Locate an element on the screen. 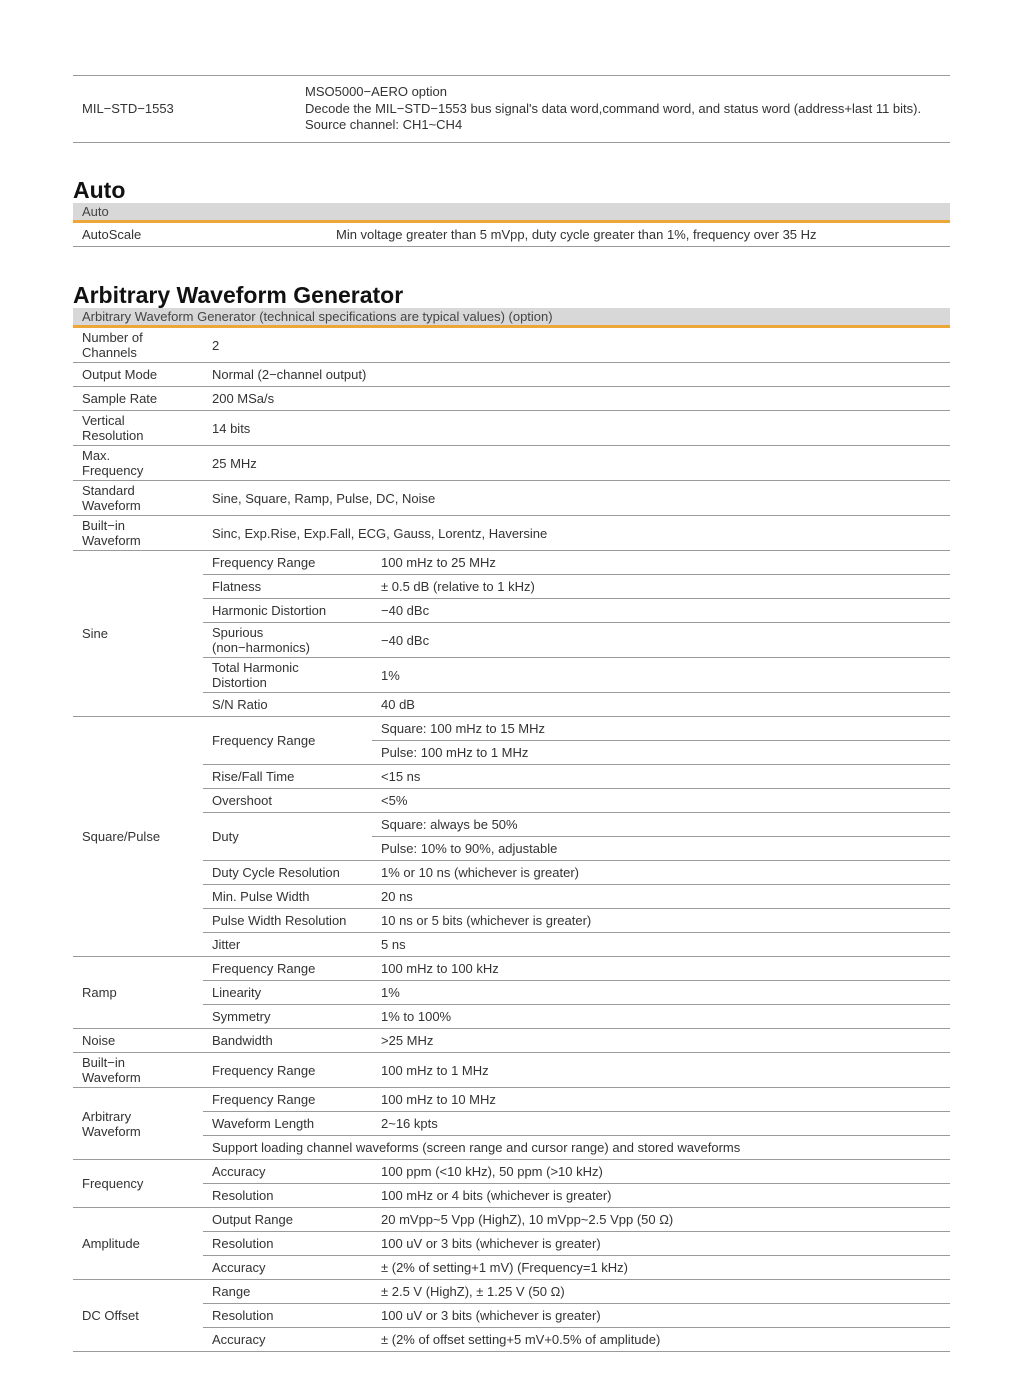  text: 100 mHz to 100 kHz is located at coordinates (440, 968).